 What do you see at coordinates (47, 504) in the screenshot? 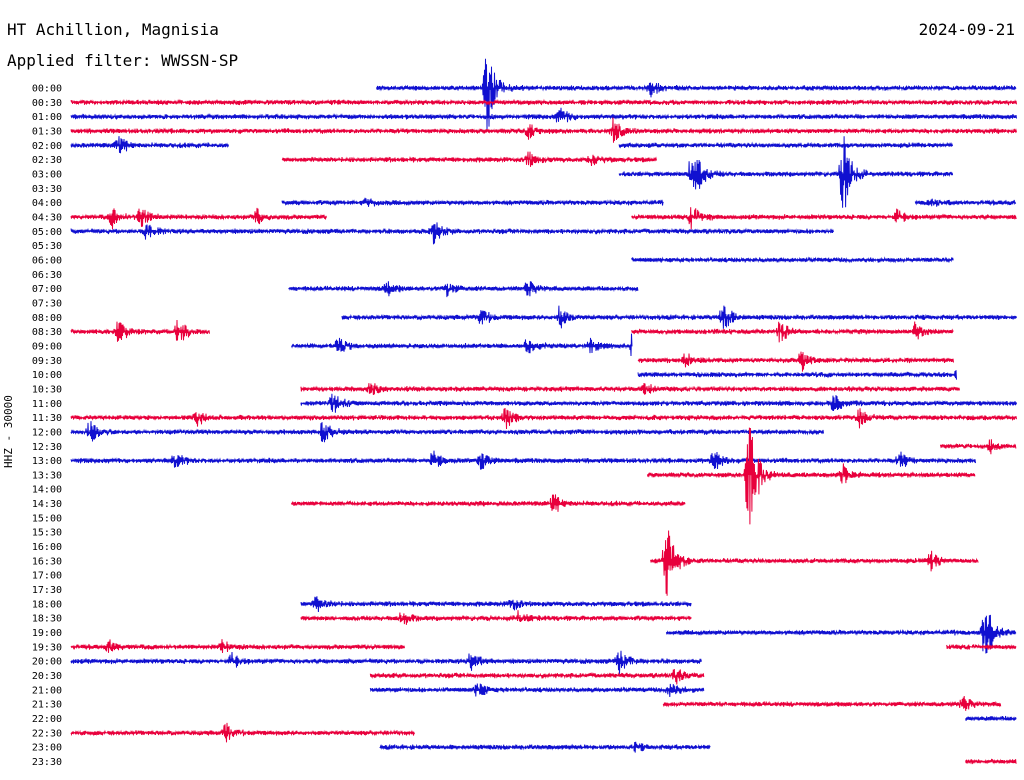
I see `row-label-1430: 14:30` at bounding box center [47, 504].